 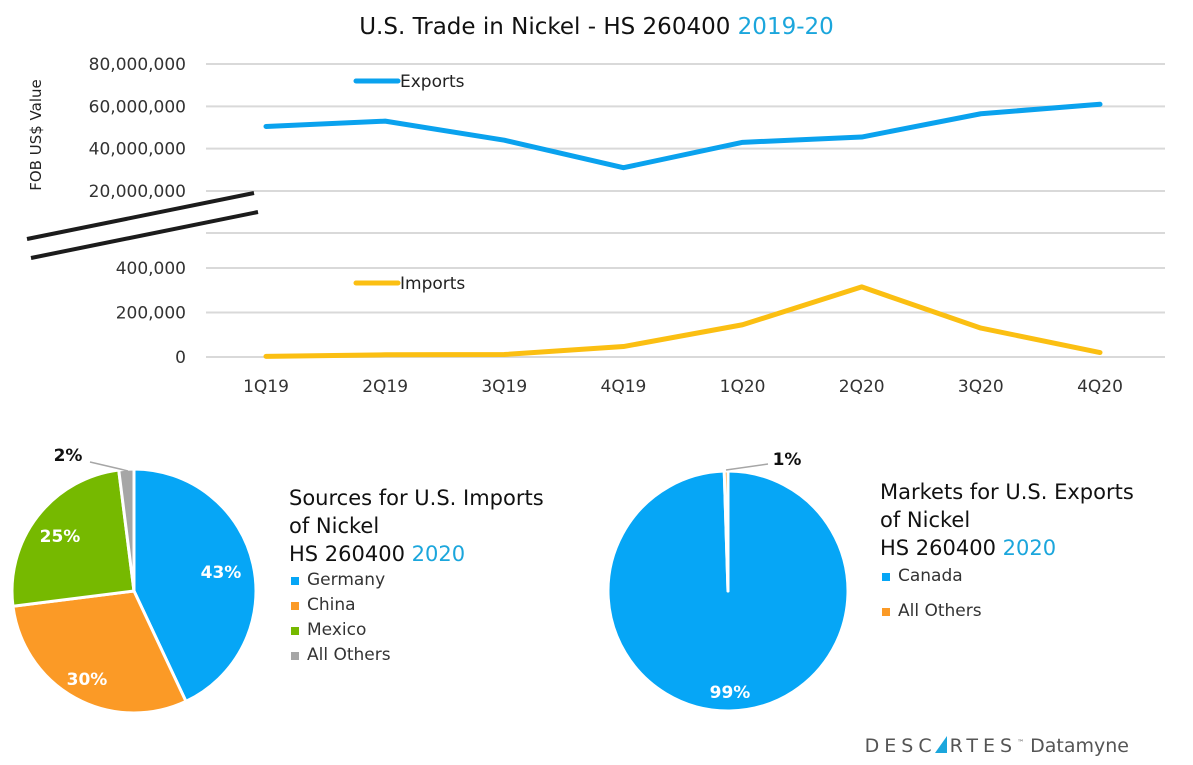 What do you see at coordinates (504, 387) in the screenshot?
I see `x-tick-label: 3Q19` at bounding box center [504, 387].